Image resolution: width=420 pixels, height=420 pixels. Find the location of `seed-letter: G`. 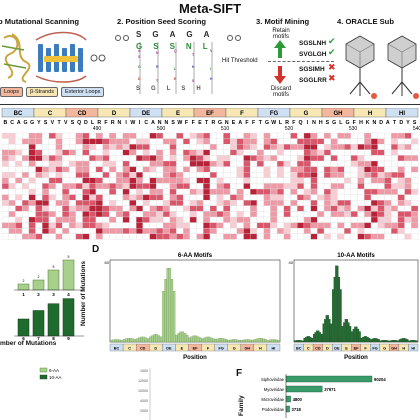

seed-letter: G is located at coordinates (153, 89).